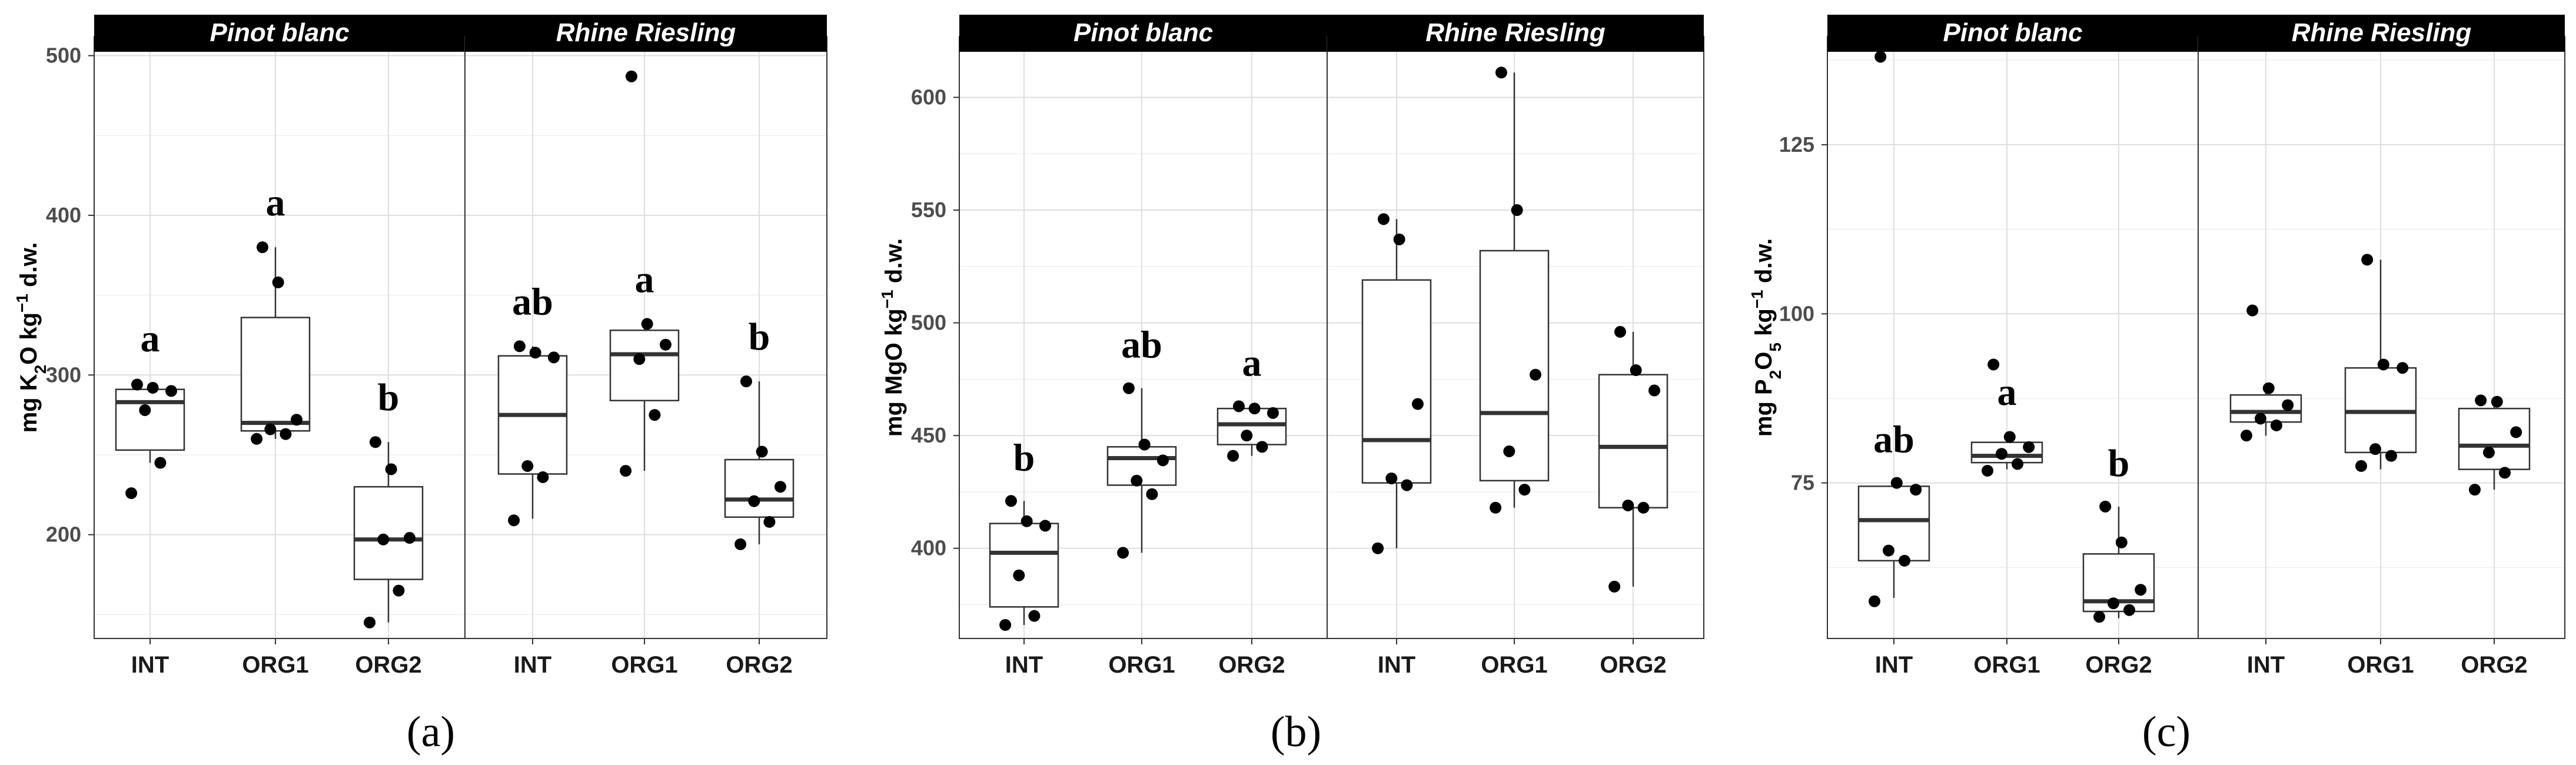 The image size is (2576, 765). Describe the element at coordinates (22, 303) in the screenshot. I see `y-title-part: −1` at that location.